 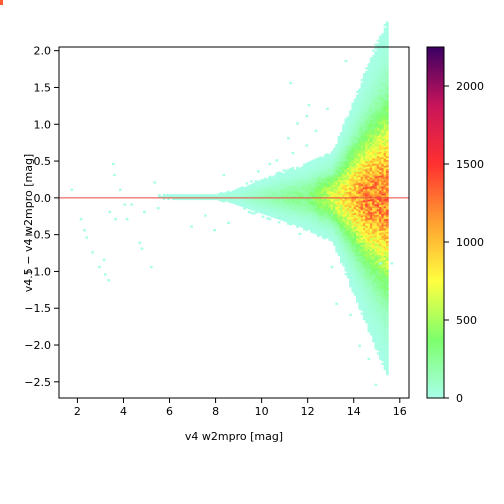 I want to click on outlier-cell, so click(x=214, y=230).